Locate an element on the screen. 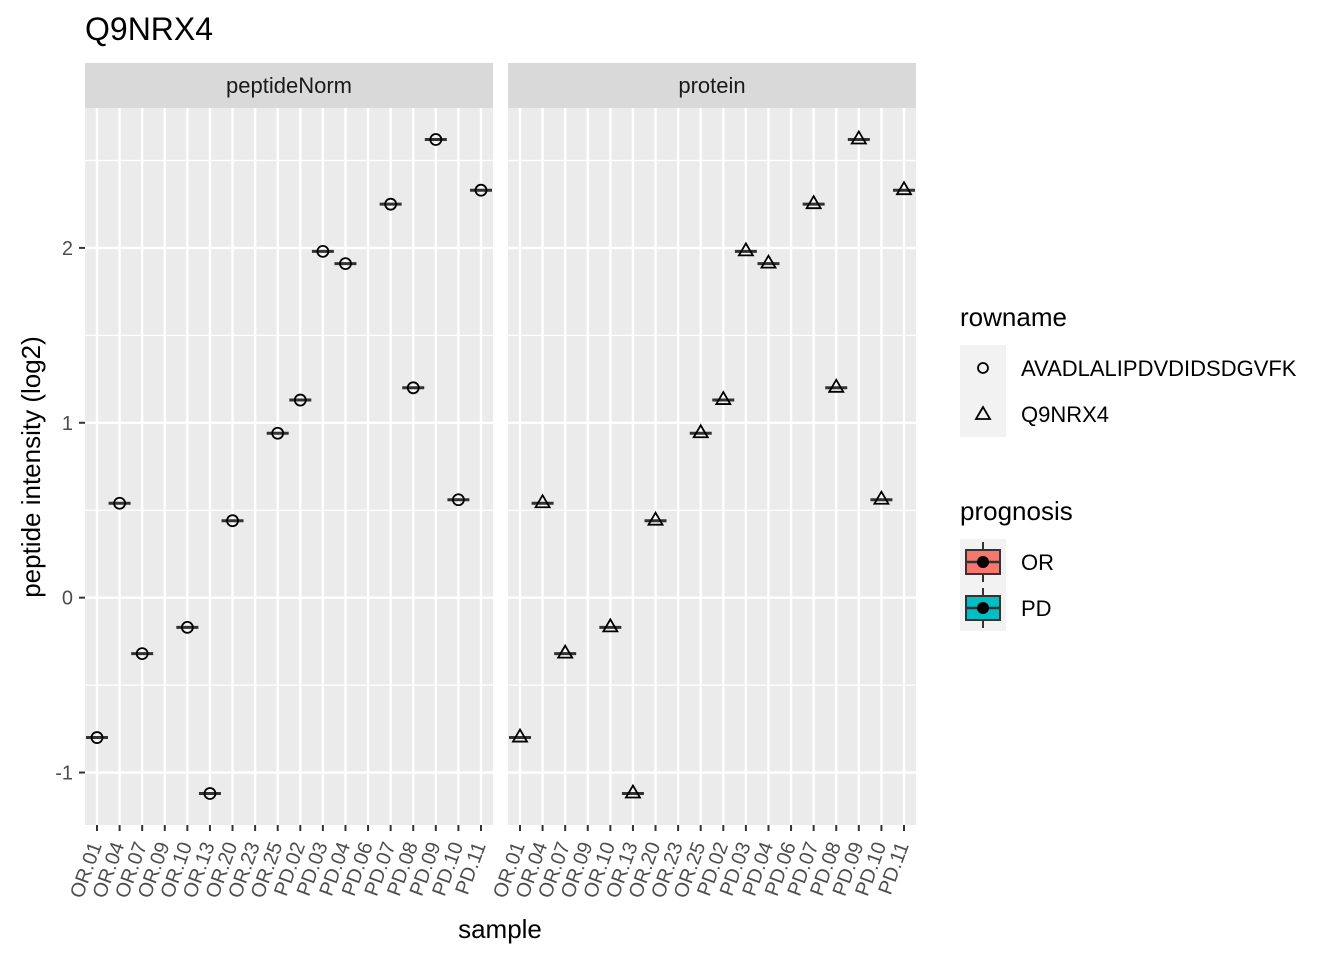 The width and height of the screenshot is (1344, 960). legend-triangle-icon is located at coordinates (983, 412).